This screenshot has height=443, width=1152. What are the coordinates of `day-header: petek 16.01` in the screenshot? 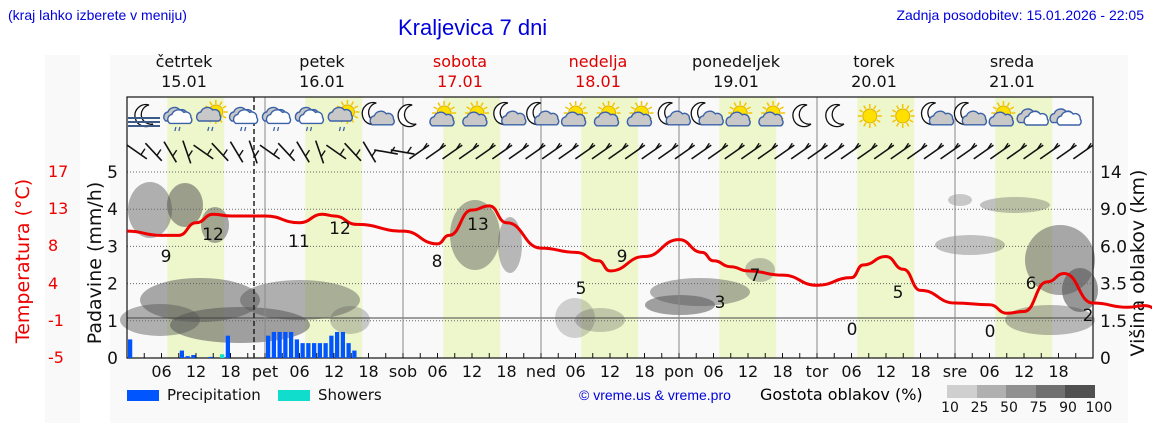 It's located at (322, 71).